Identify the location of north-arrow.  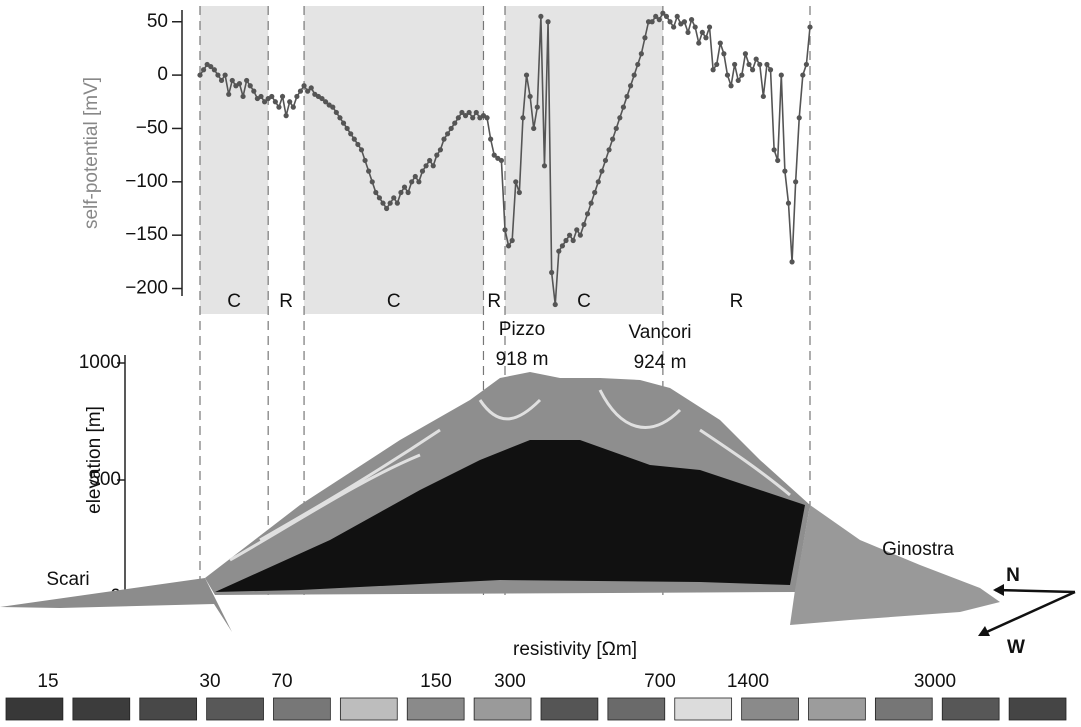
(1035, 591).